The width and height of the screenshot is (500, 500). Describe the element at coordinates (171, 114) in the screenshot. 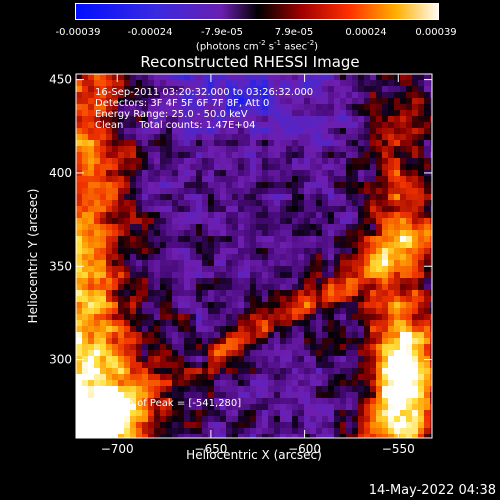

I see `energy-range-text: Energy Range: 25.0 - 50.0 keV` at that location.